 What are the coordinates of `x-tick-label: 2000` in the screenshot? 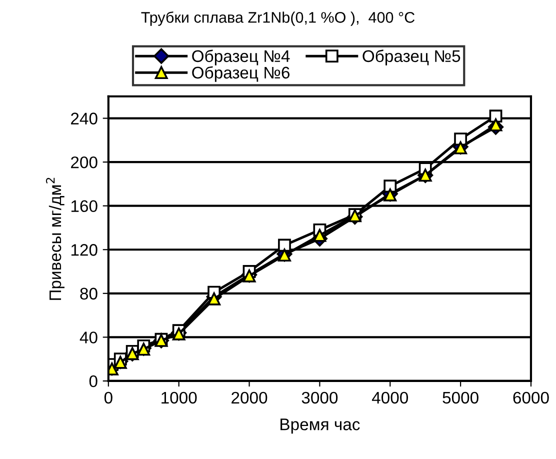 It's located at (250, 398).